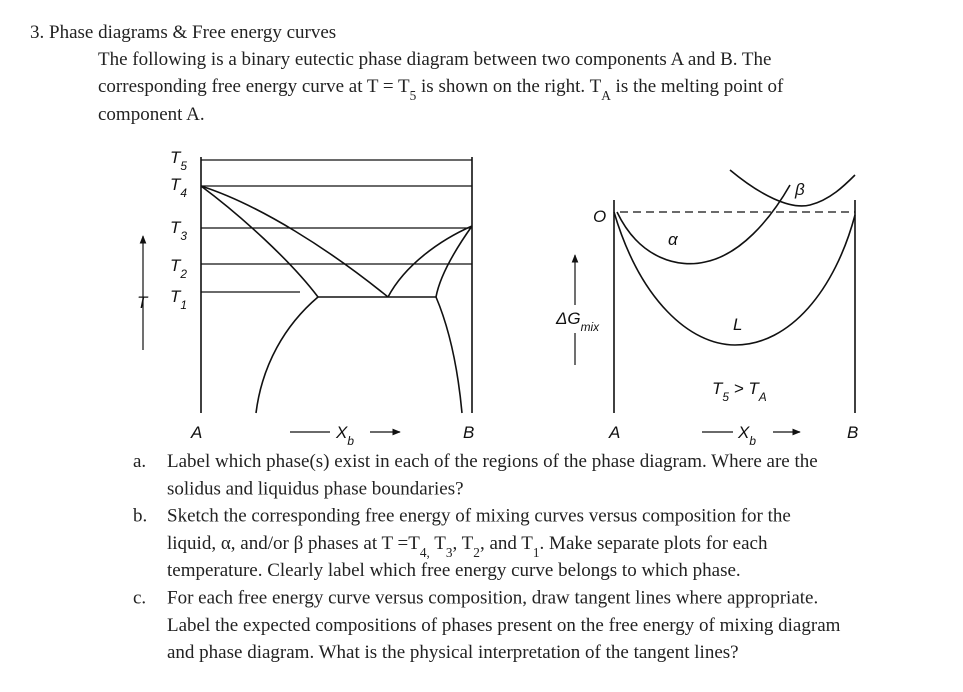 This screenshot has width=963, height=692. What do you see at coordinates (183, 193) in the screenshot?
I see `subscript: 4` at bounding box center [183, 193].